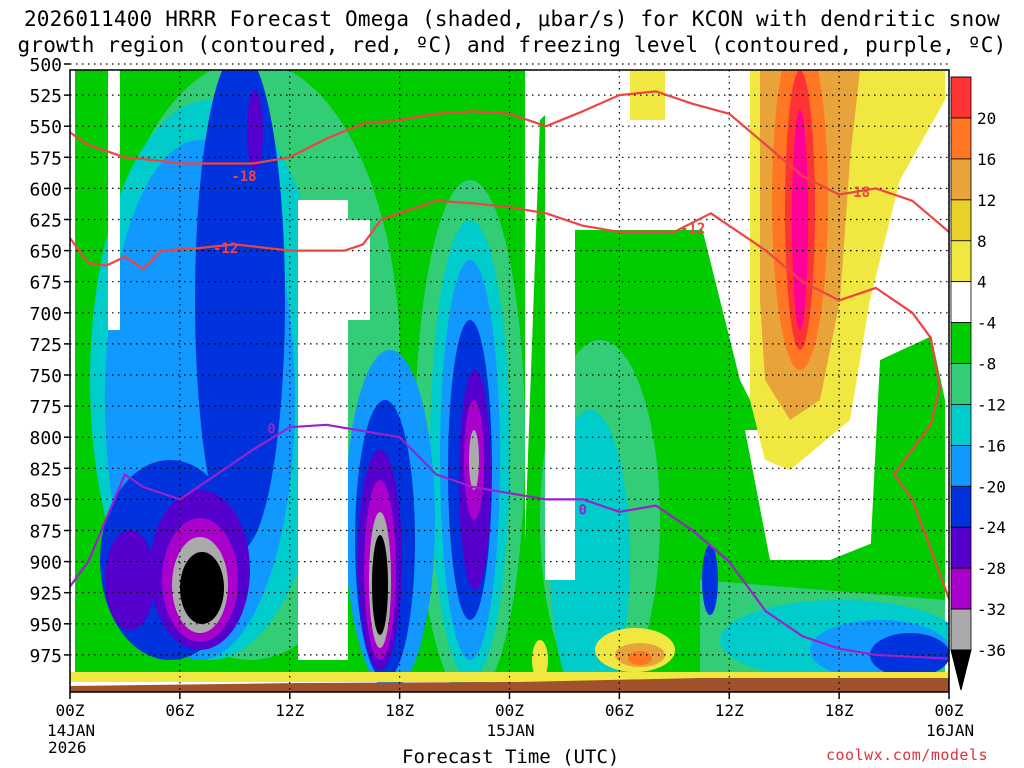 Image resolution: width=1024 pixels, height=768 pixels. Describe the element at coordinates (991, 527) in the screenshot. I see `colorbar-label: -24` at that location.